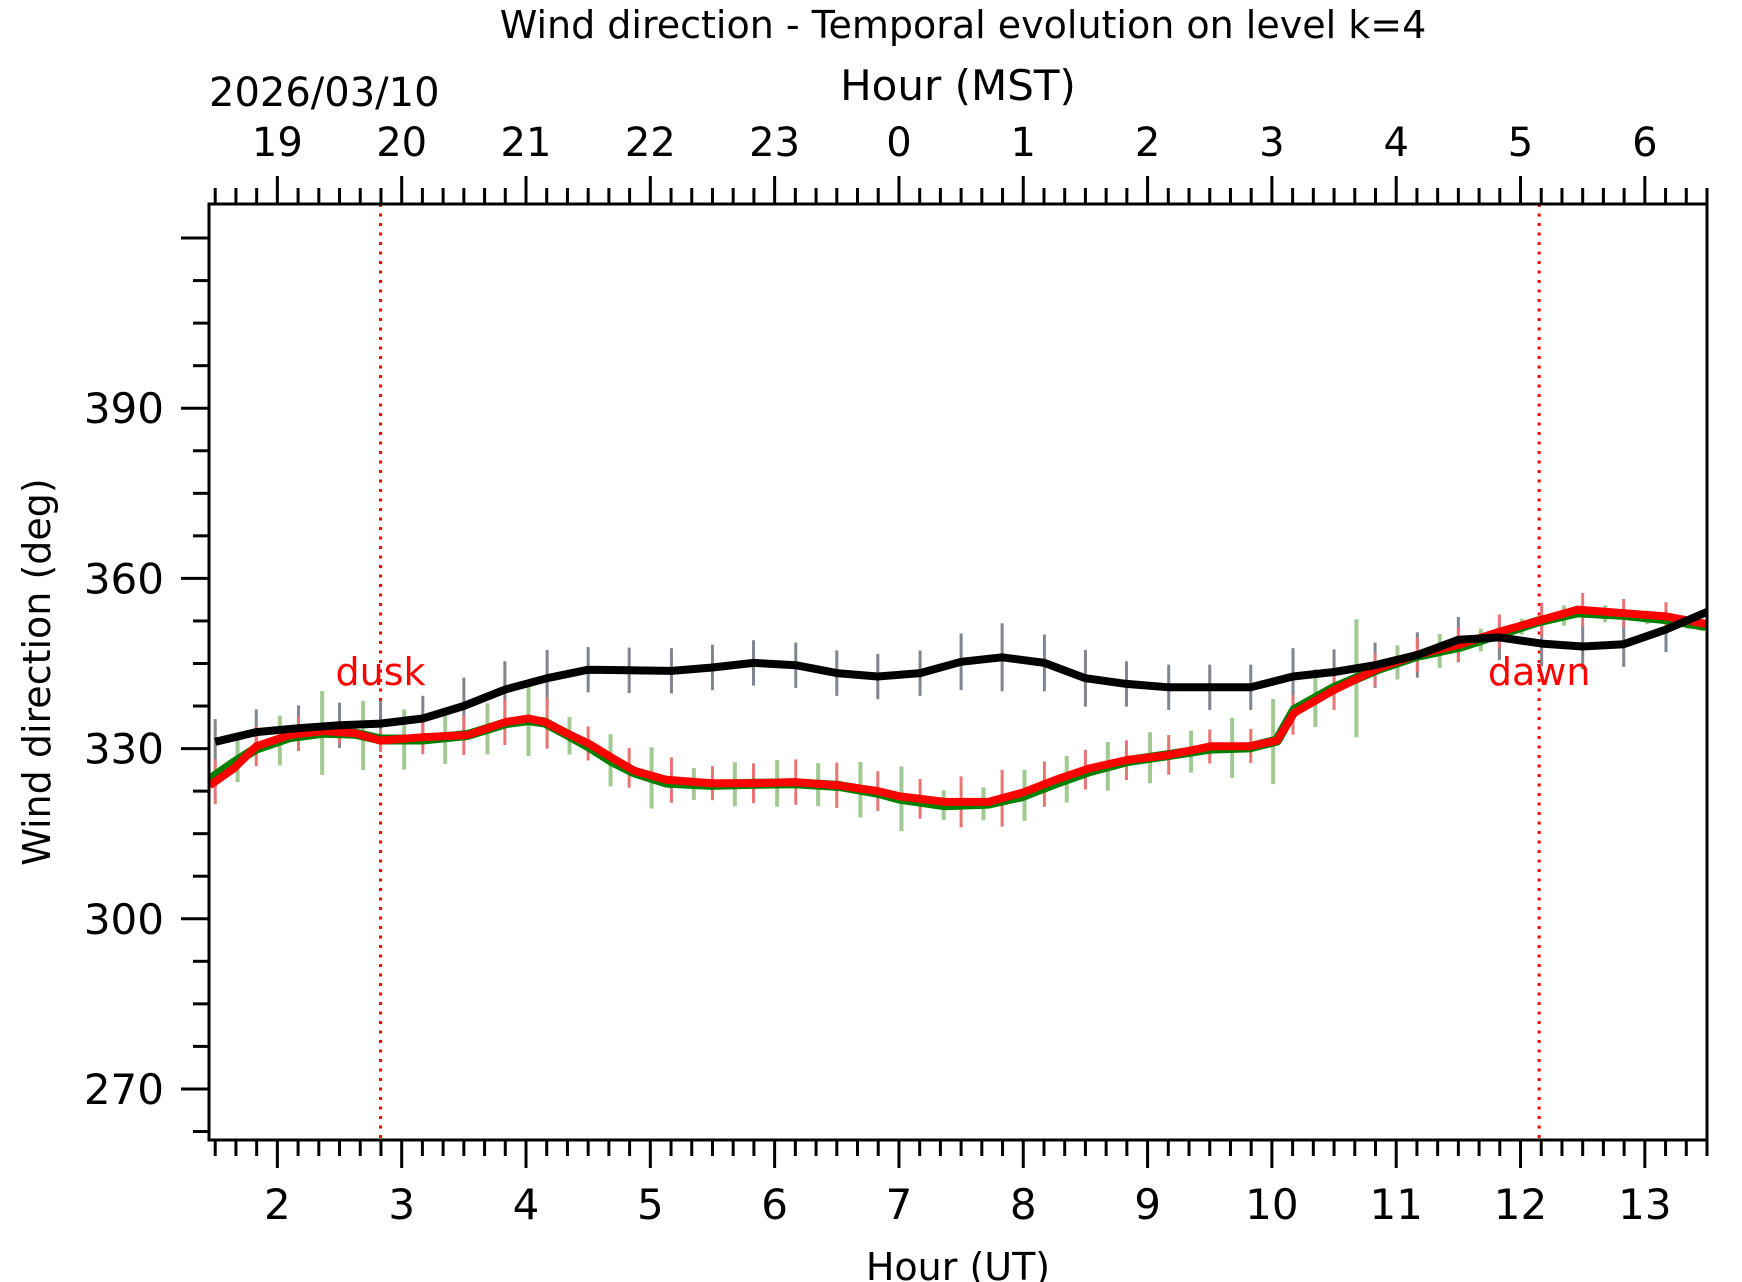 The height and width of the screenshot is (1282, 1742). I want to click on y-tick-label: 270, so click(124, 1089).